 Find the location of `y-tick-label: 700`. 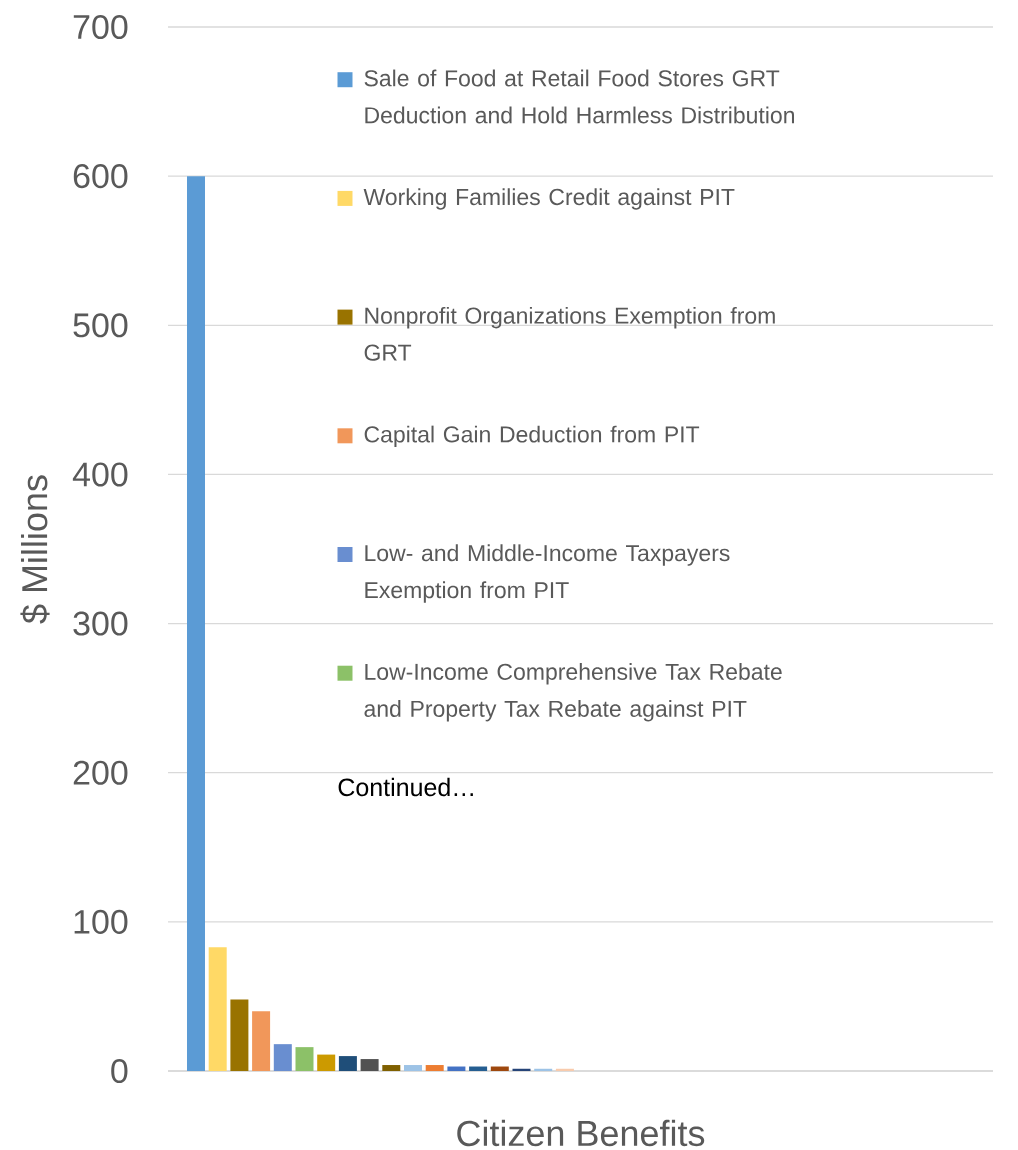

y-tick-label: 700 is located at coordinates (100, 27).